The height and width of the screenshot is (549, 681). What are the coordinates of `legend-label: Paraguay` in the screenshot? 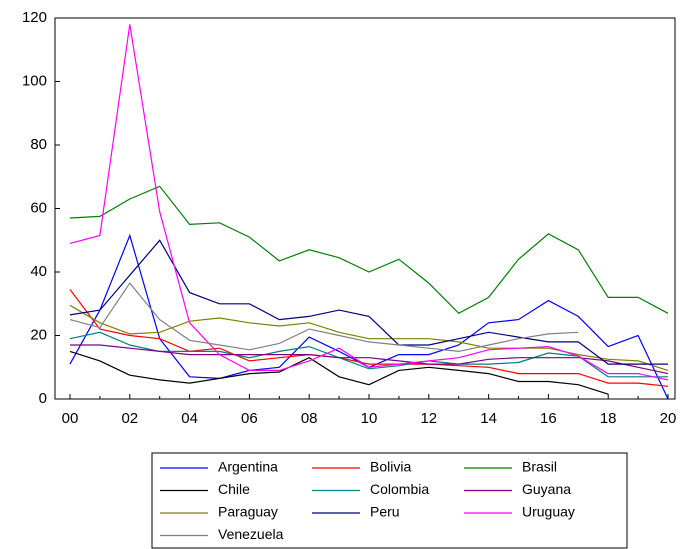 It's located at (248, 512).